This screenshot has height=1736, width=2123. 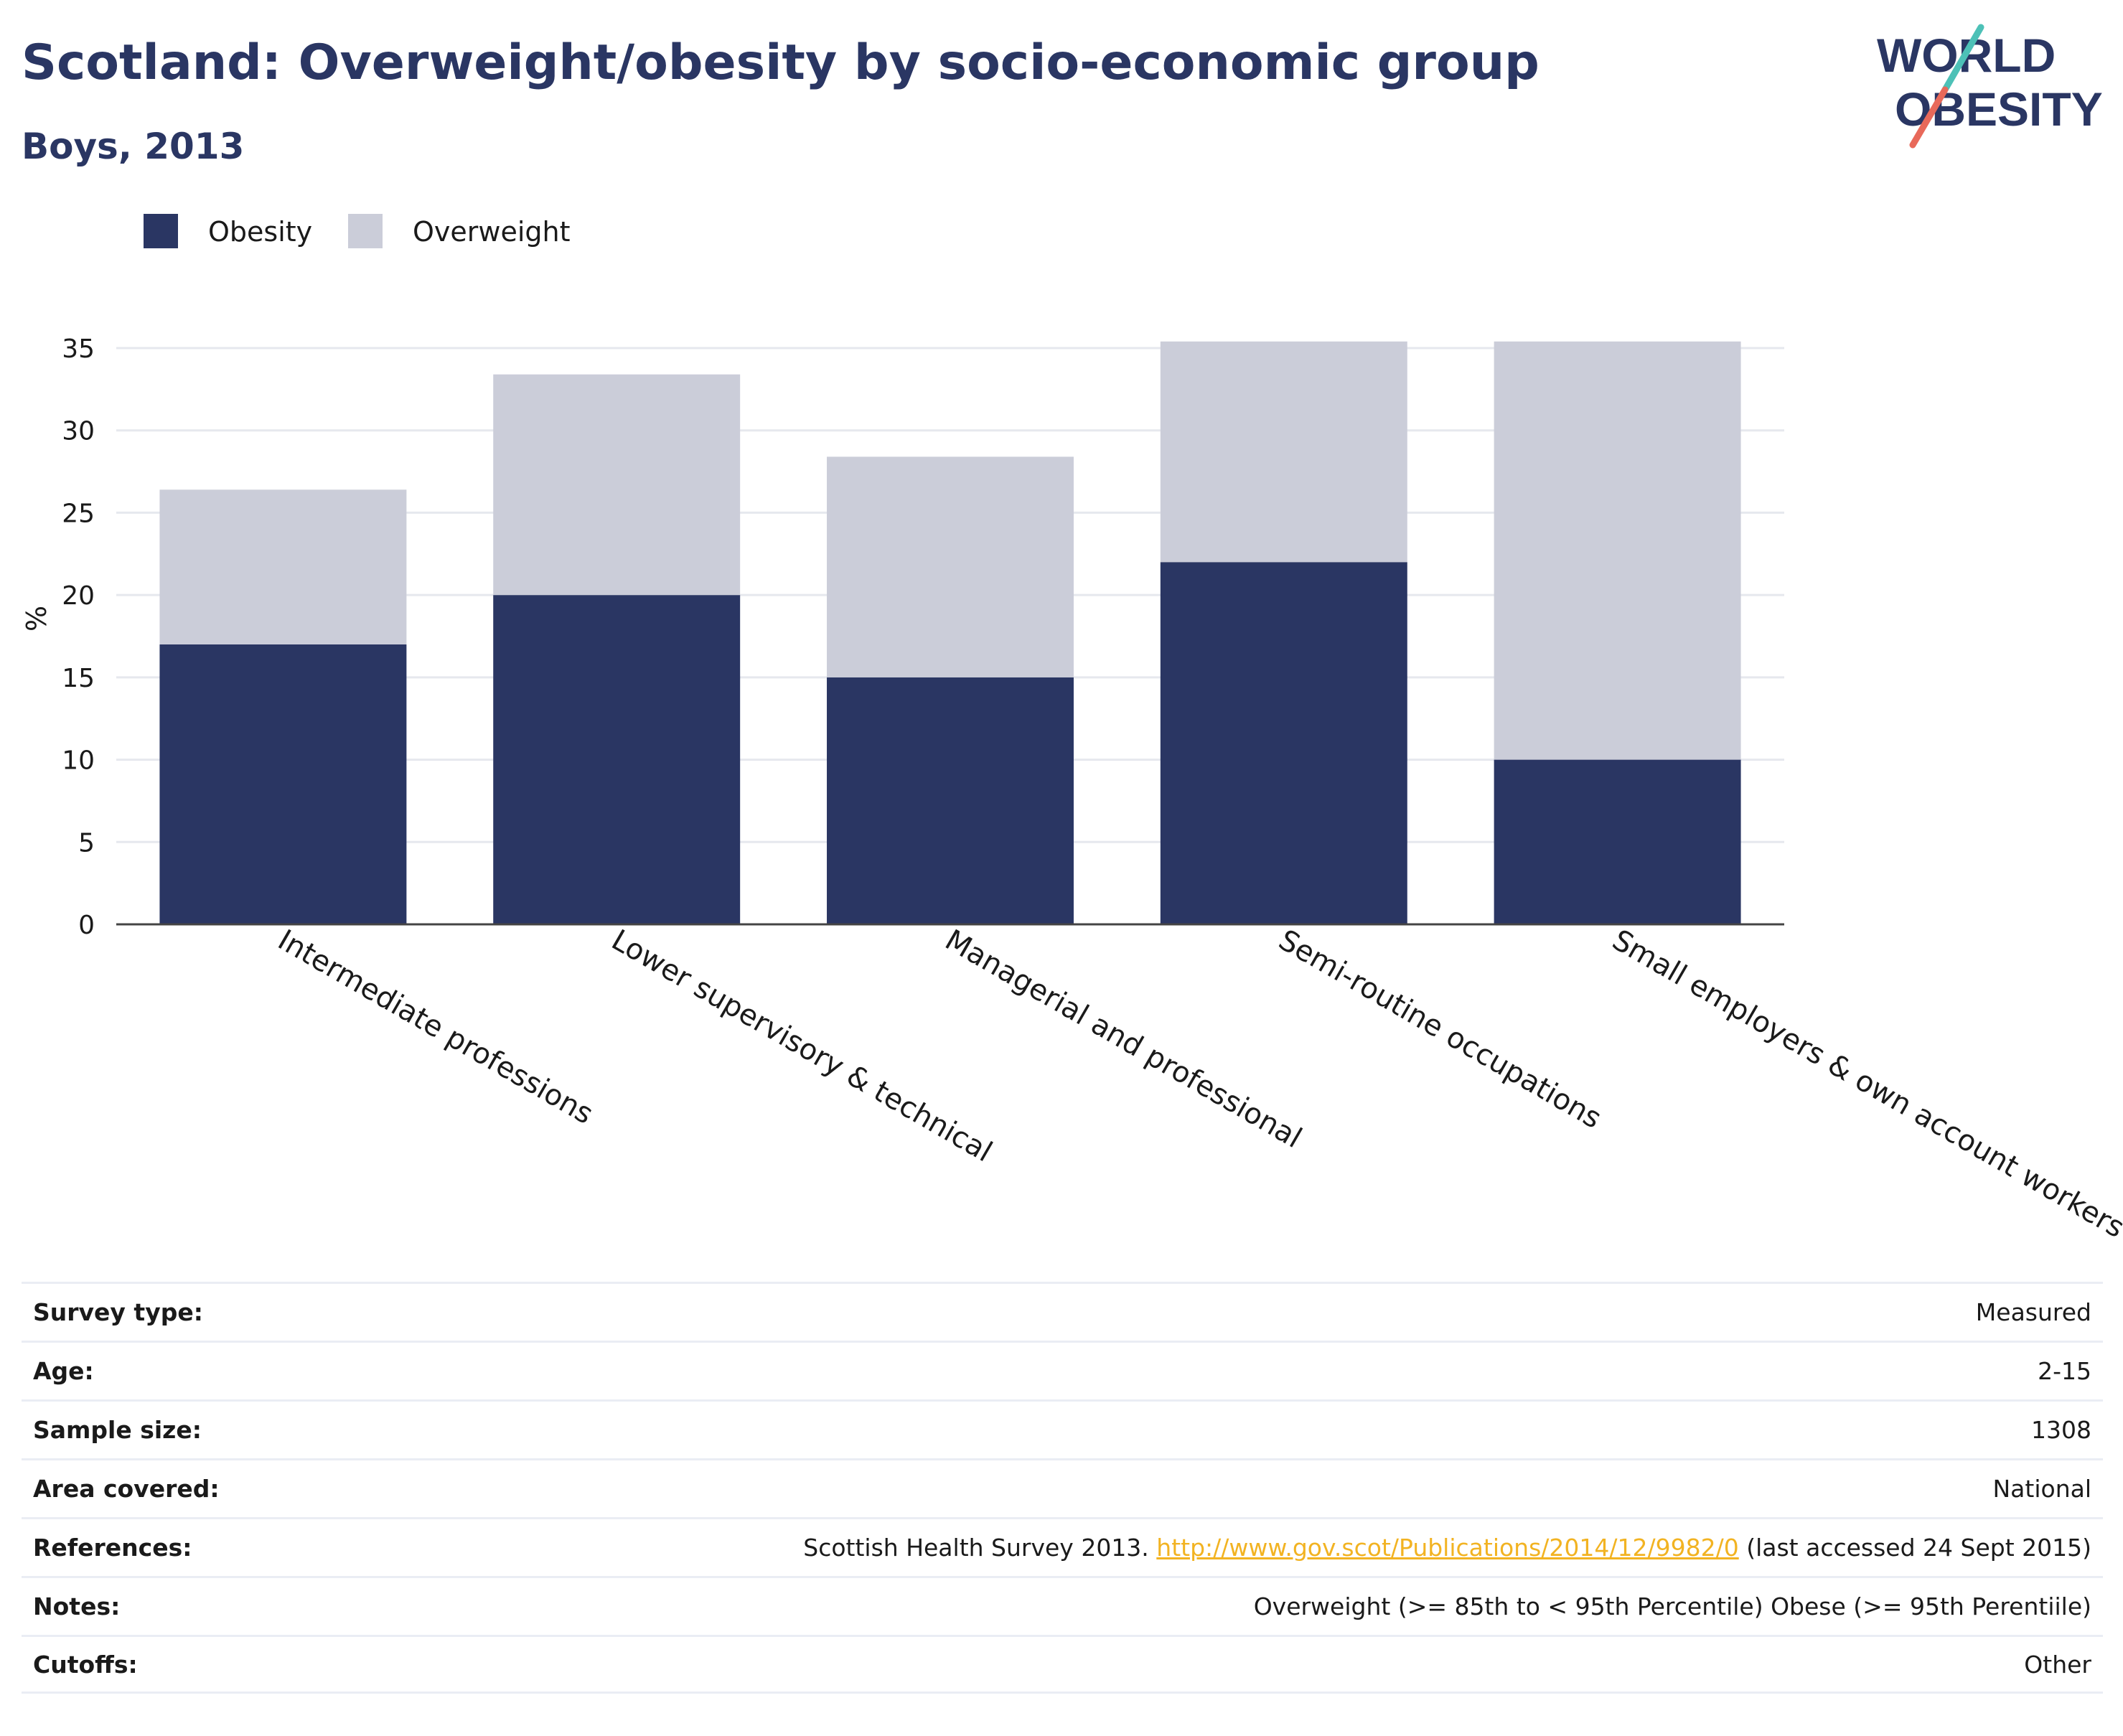 I want to click on reference-accessed-text: (last accessed 24 Sept 2015), so click(x=1914, y=1548).